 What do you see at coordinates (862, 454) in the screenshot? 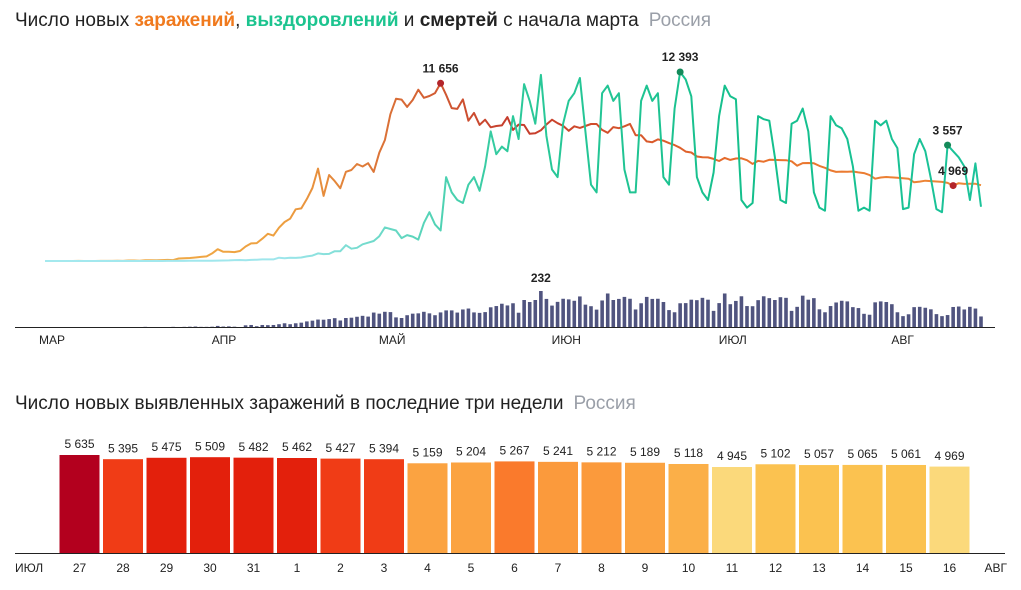
I see `data-label: 5 065` at bounding box center [862, 454].